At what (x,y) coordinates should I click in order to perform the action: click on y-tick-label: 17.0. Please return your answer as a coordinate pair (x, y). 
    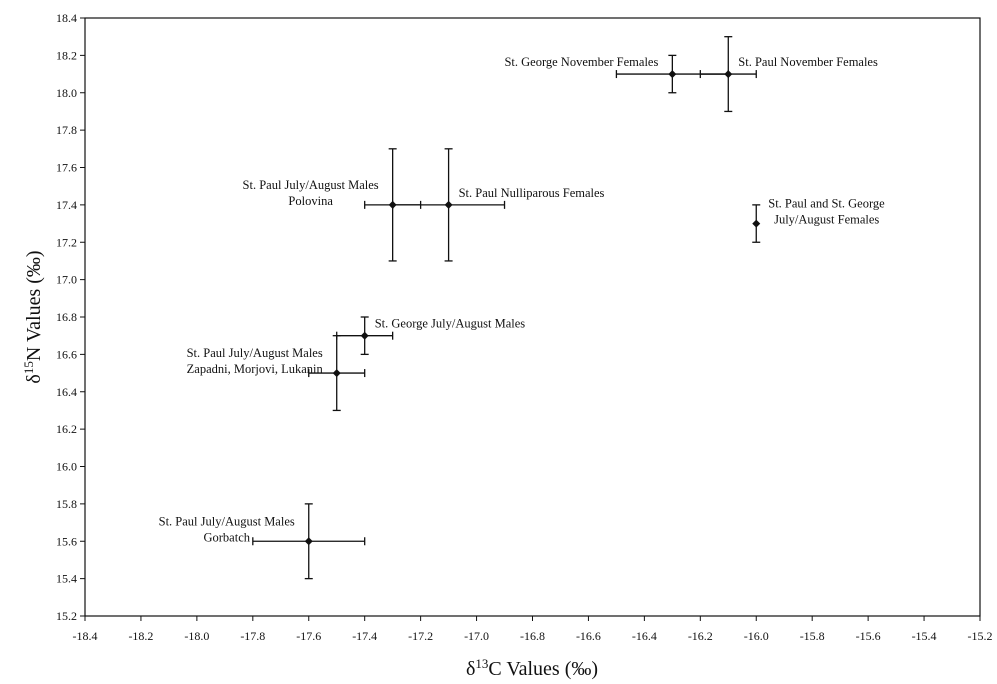
    Looking at the image, I should click on (66, 280).